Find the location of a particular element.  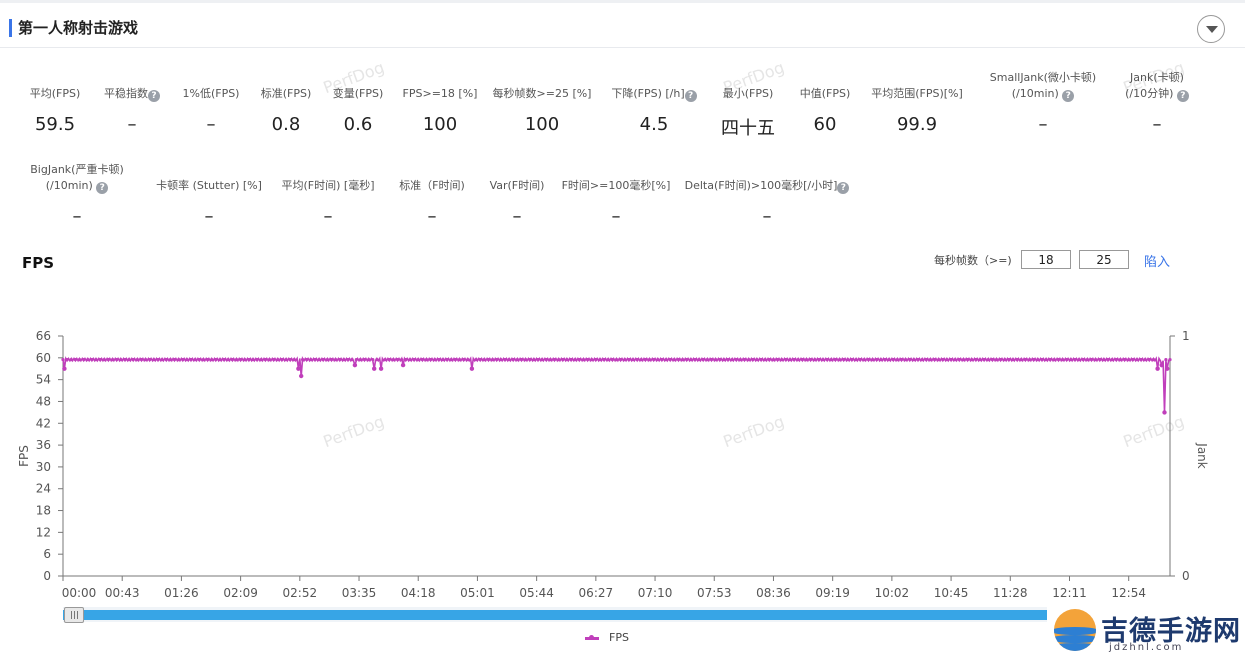

metric-value: 59.5 is located at coordinates (55, 124).